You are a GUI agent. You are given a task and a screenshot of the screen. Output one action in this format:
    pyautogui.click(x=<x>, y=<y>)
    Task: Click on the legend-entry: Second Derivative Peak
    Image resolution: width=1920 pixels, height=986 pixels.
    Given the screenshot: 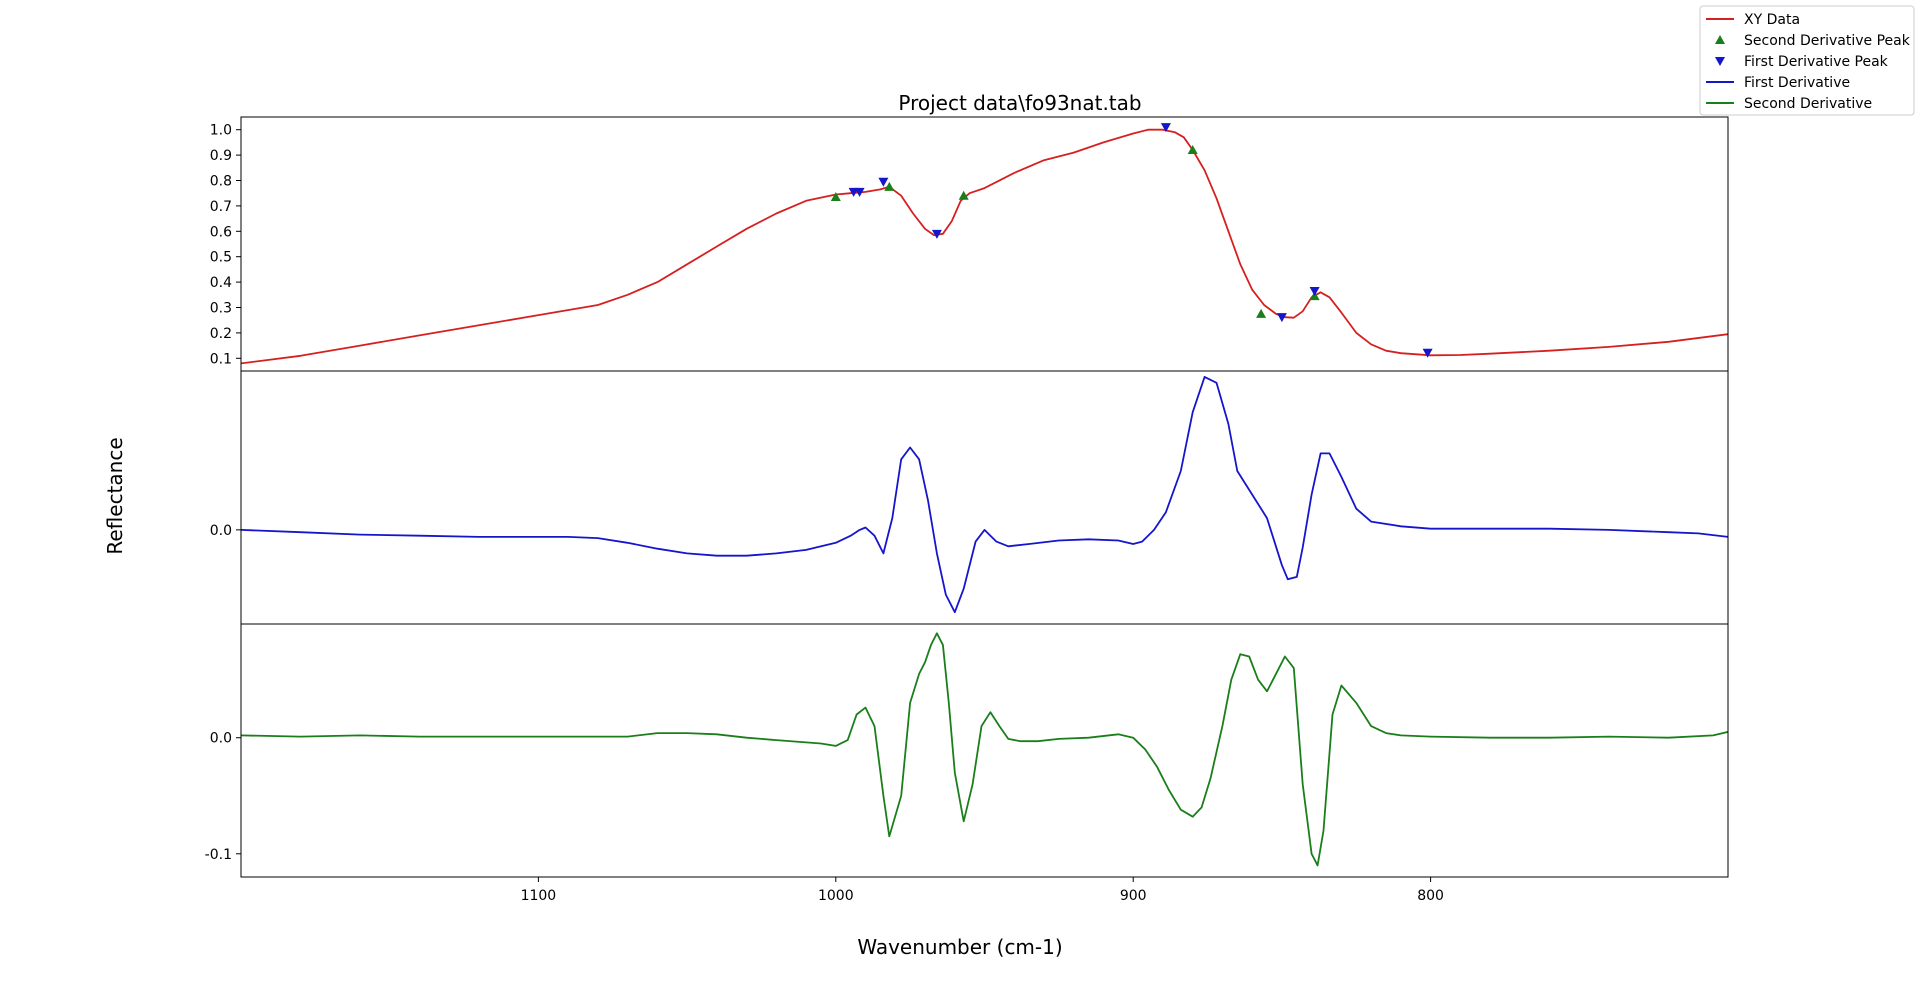 What is the action you would take?
    pyautogui.click(x=1813, y=41)
    